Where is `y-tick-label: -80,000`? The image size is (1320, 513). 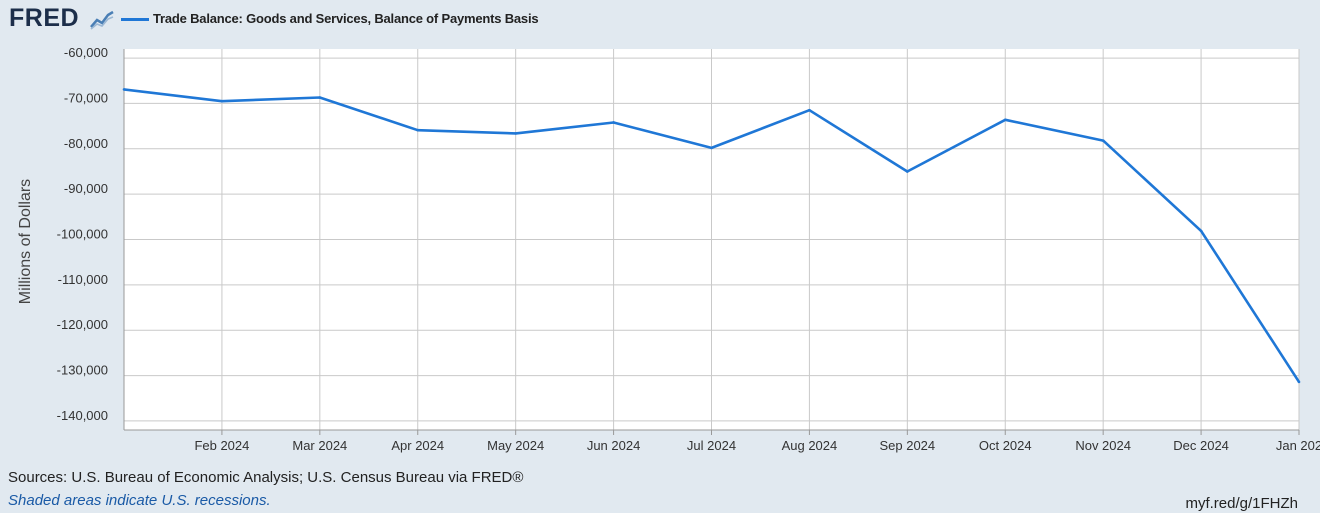
y-tick-label: -80,000 is located at coordinates (86, 143).